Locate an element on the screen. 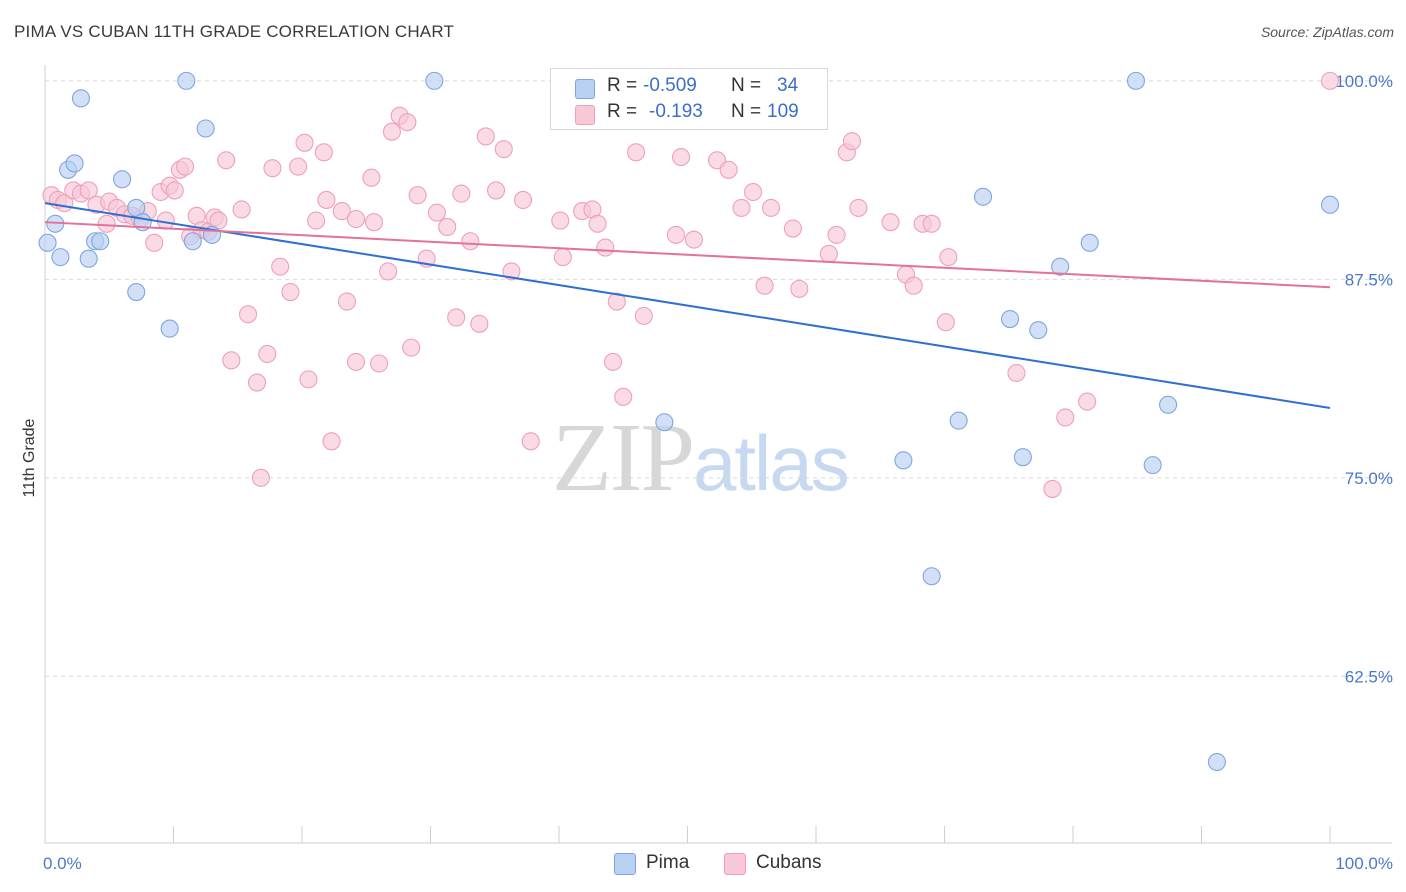 This screenshot has height=892, width=1406. y-tick-label: 62.5% is located at coordinates (1369, 676).